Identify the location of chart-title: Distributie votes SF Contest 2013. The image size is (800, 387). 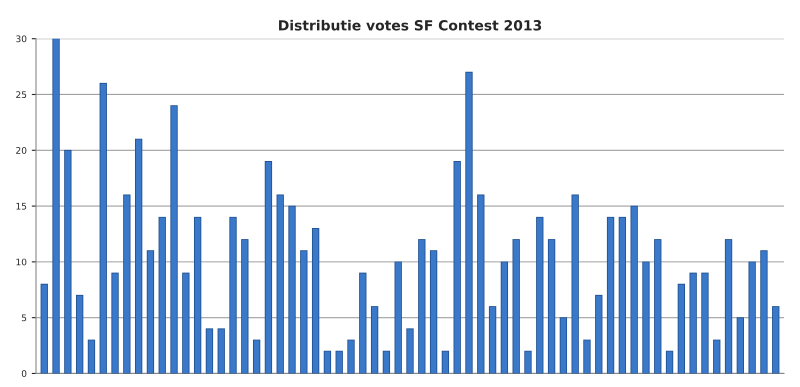
(410, 25).